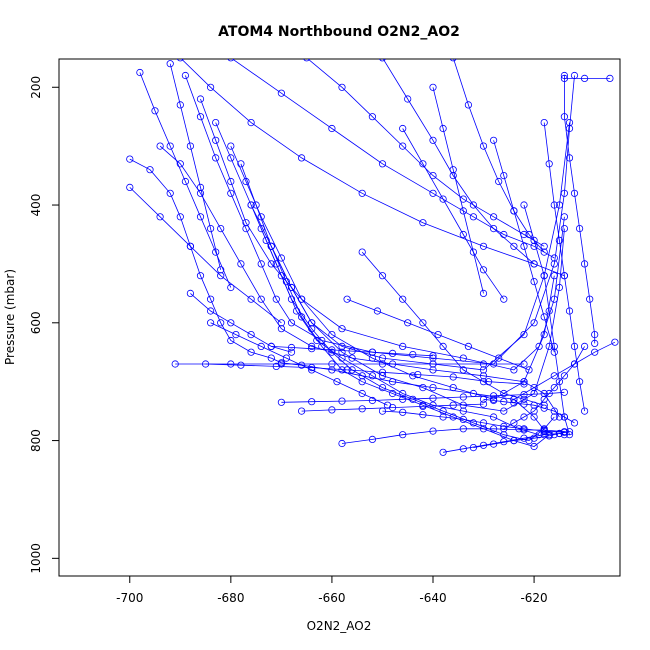 This screenshot has height=650, width=650. I want to click on series-13-line, so click(423, 397).